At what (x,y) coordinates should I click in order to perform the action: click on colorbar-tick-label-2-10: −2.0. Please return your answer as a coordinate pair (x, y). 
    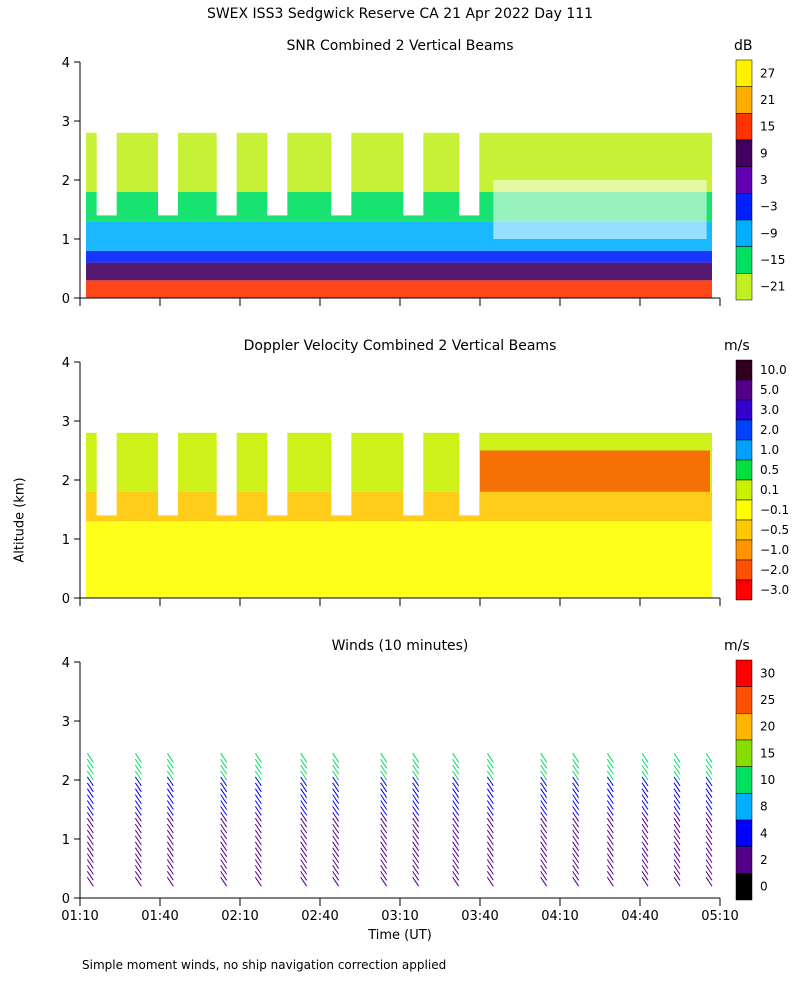
    Looking at the image, I should click on (774, 570).